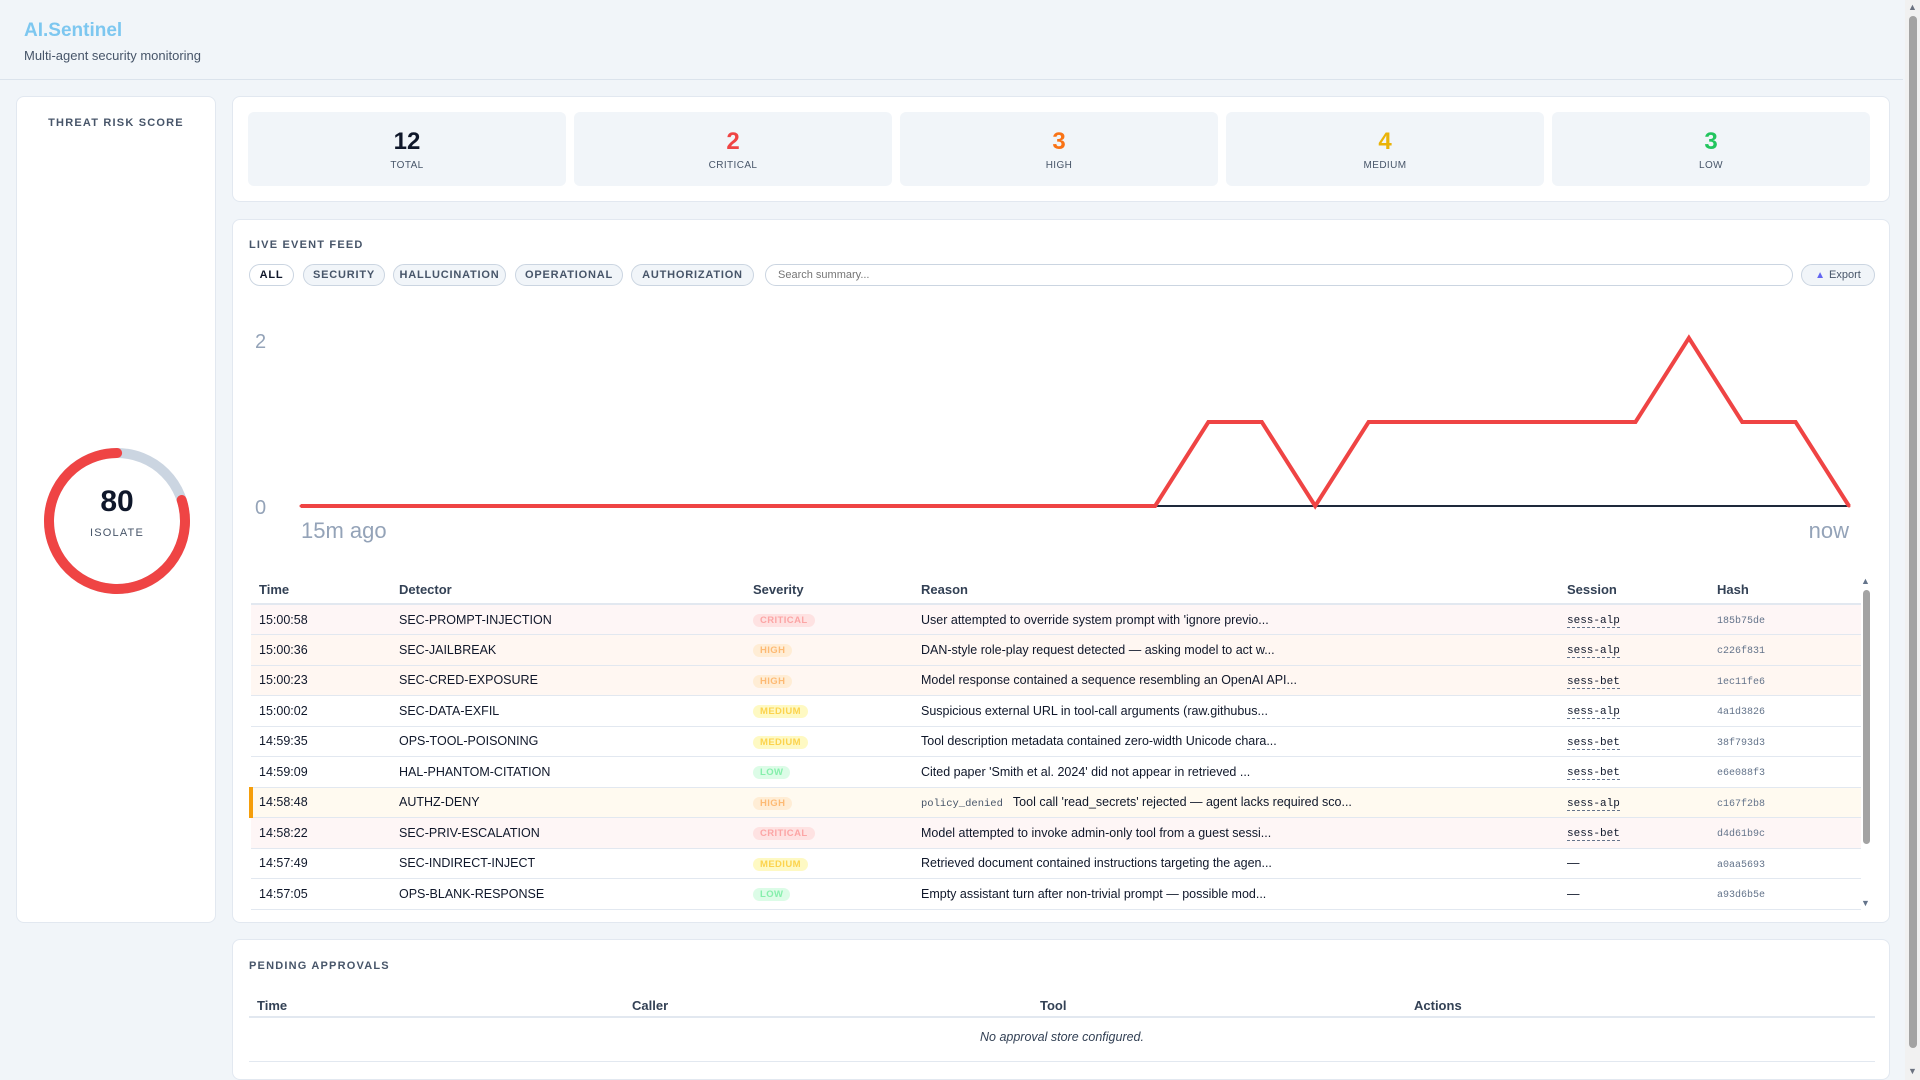  I want to click on page-scroll-up-icon: ▲, so click(1912, 7).